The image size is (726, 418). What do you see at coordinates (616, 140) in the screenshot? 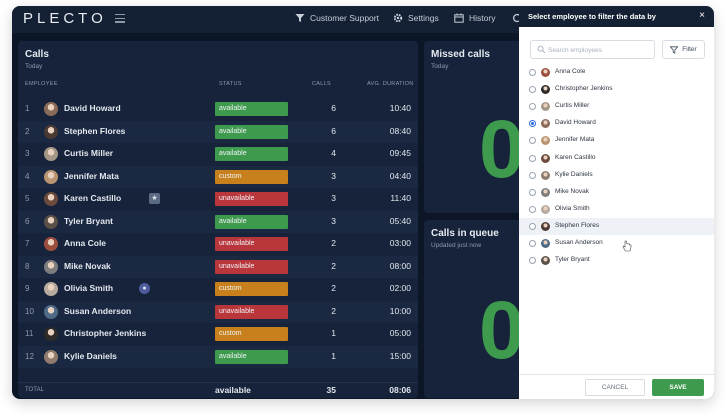
I see `employee-option: Jennifer Mata` at bounding box center [616, 140].